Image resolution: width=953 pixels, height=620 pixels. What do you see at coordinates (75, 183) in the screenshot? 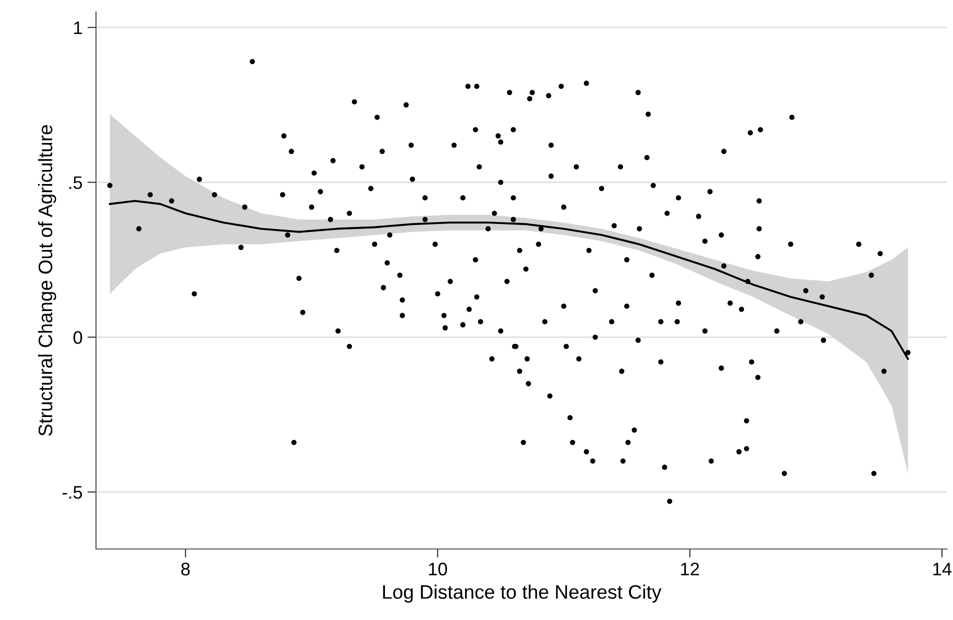
I see `y-tick-label: .5` at bounding box center [75, 183].